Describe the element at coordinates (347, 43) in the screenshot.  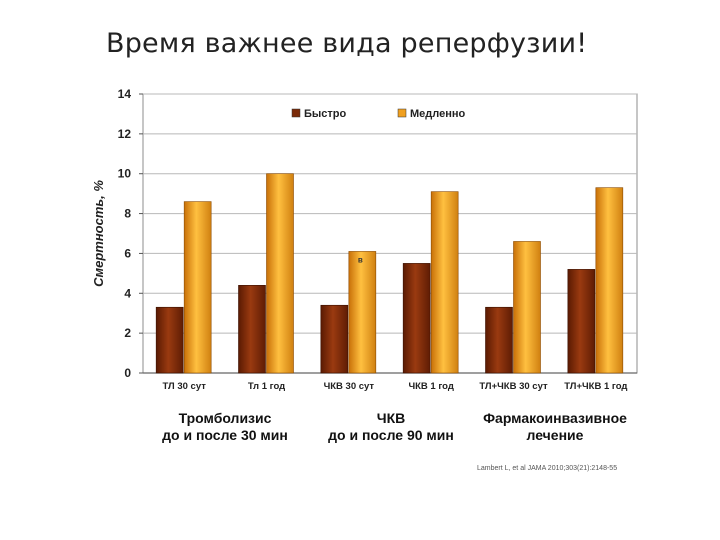
I see `slide-title: Время важнее вида реперфузии!` at that location.